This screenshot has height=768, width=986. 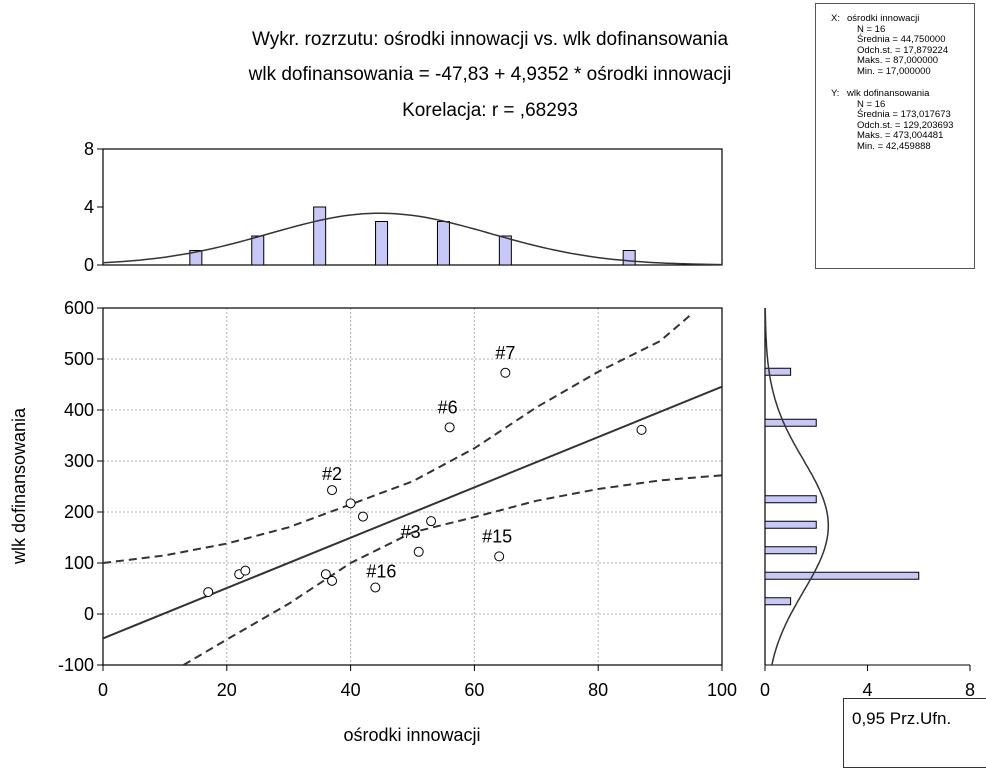 I want to click on y-tick-label: 500, so click(x=79, y=359).